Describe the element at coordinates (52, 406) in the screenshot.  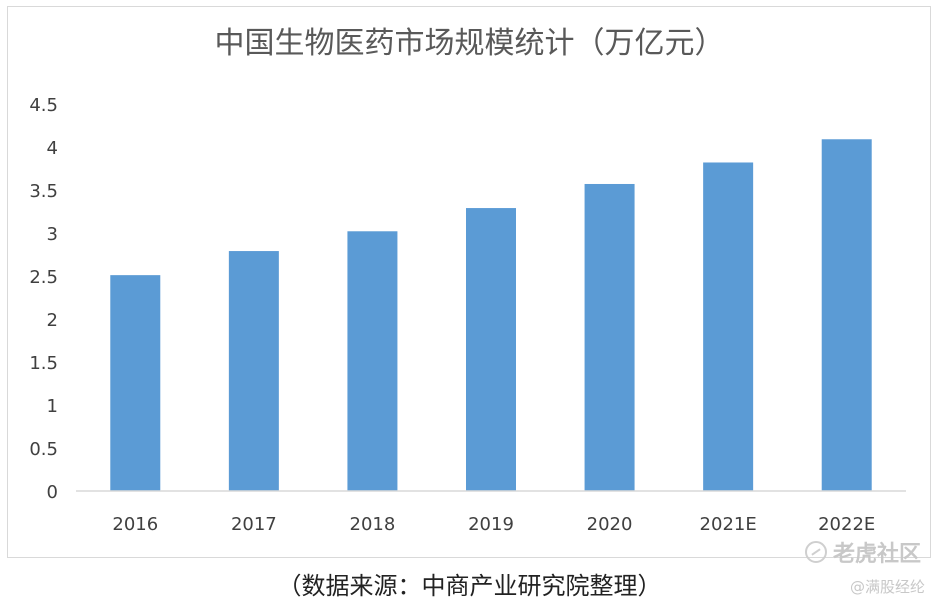
I see `y-tick-label: 1` at that location.